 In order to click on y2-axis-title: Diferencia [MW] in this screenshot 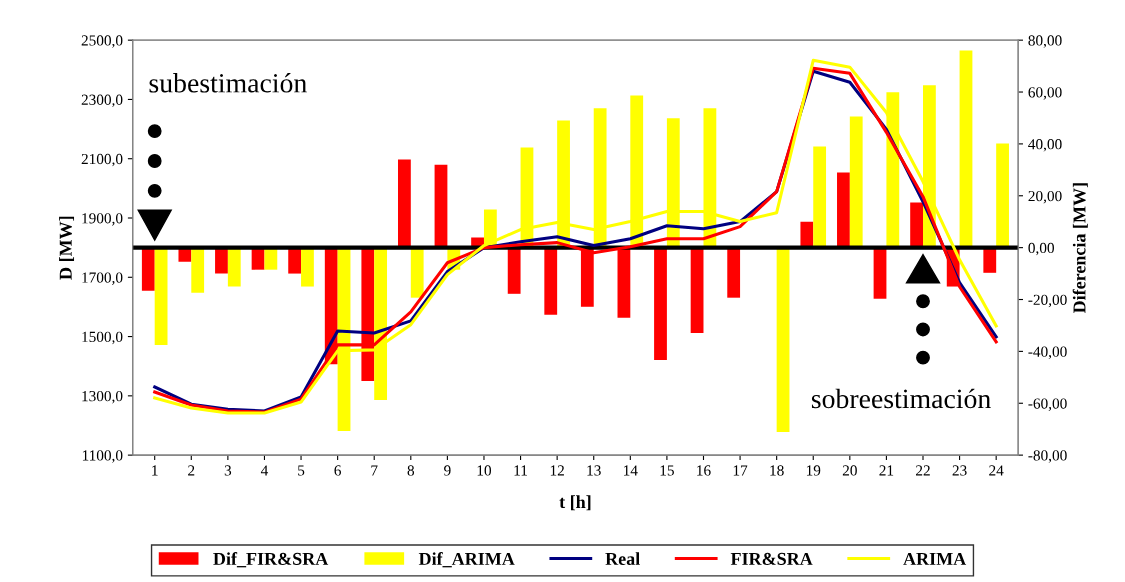, I will do `click(1080, 248)`.